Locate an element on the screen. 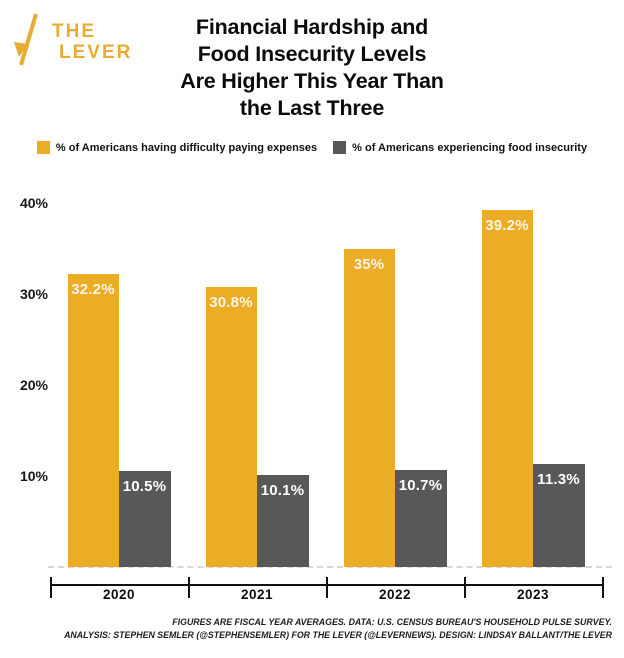  y-axis-label-40%: 40% is located at coordinates (33, 203).